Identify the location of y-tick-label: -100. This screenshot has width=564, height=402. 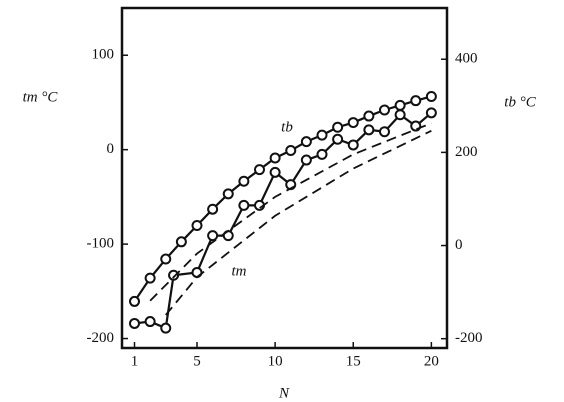
(101, 244).